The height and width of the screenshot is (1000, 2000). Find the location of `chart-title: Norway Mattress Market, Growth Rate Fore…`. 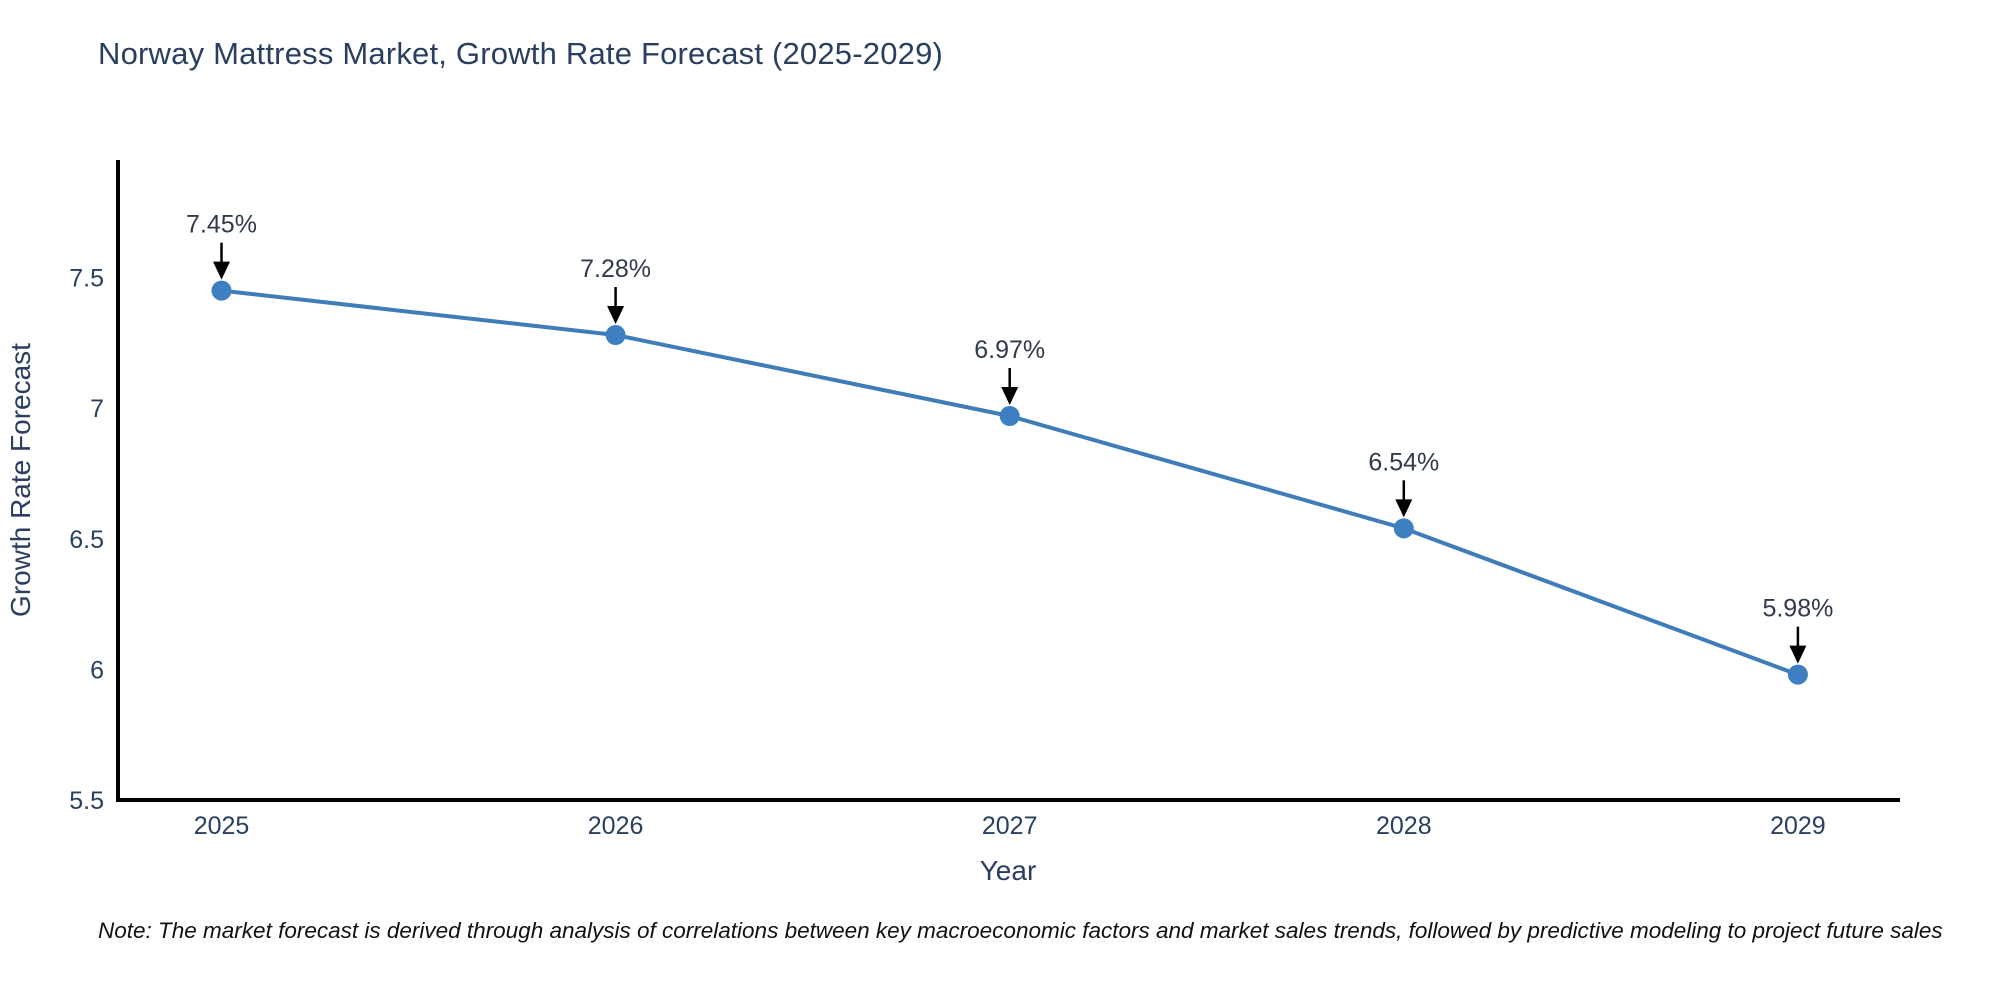

chart-title: Norway Mattress Market, Growth Rate Fore… is located at coordinates (521, 53).